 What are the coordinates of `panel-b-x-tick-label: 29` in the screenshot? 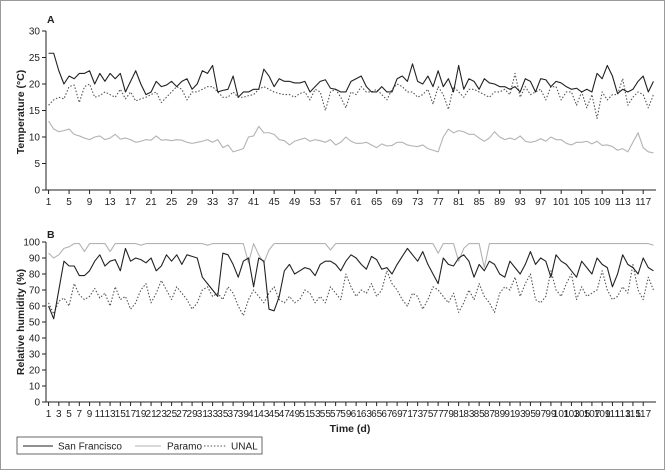 It's located at (193, 414).